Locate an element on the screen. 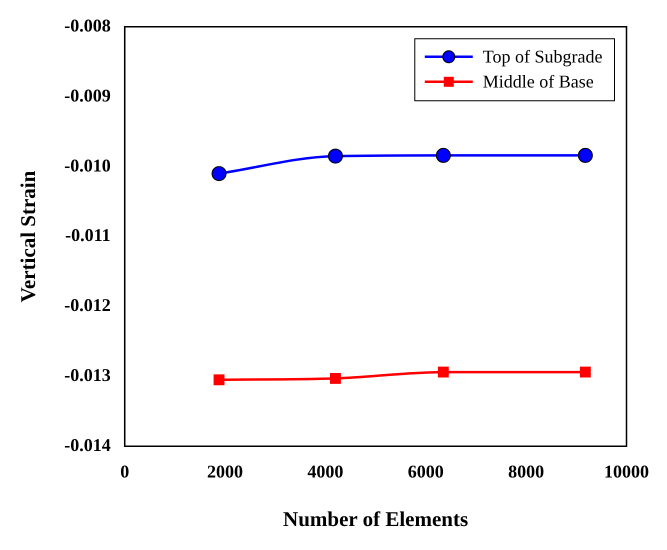  y-axis-title: Vertical Strain is located at coordinates (28, 236).